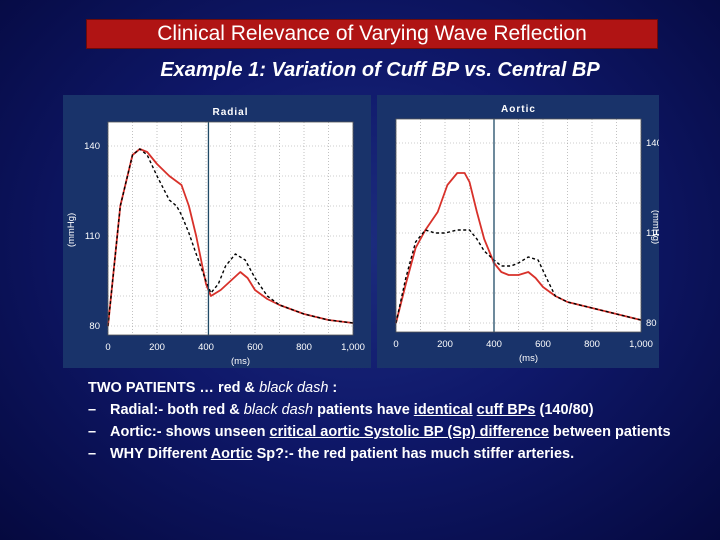 This screenshot has height=540, width=720. What do you see at coordinates (564, 410) in the screenshot?
I see `note-text: (140/80)` at bounding box center [564, 410].